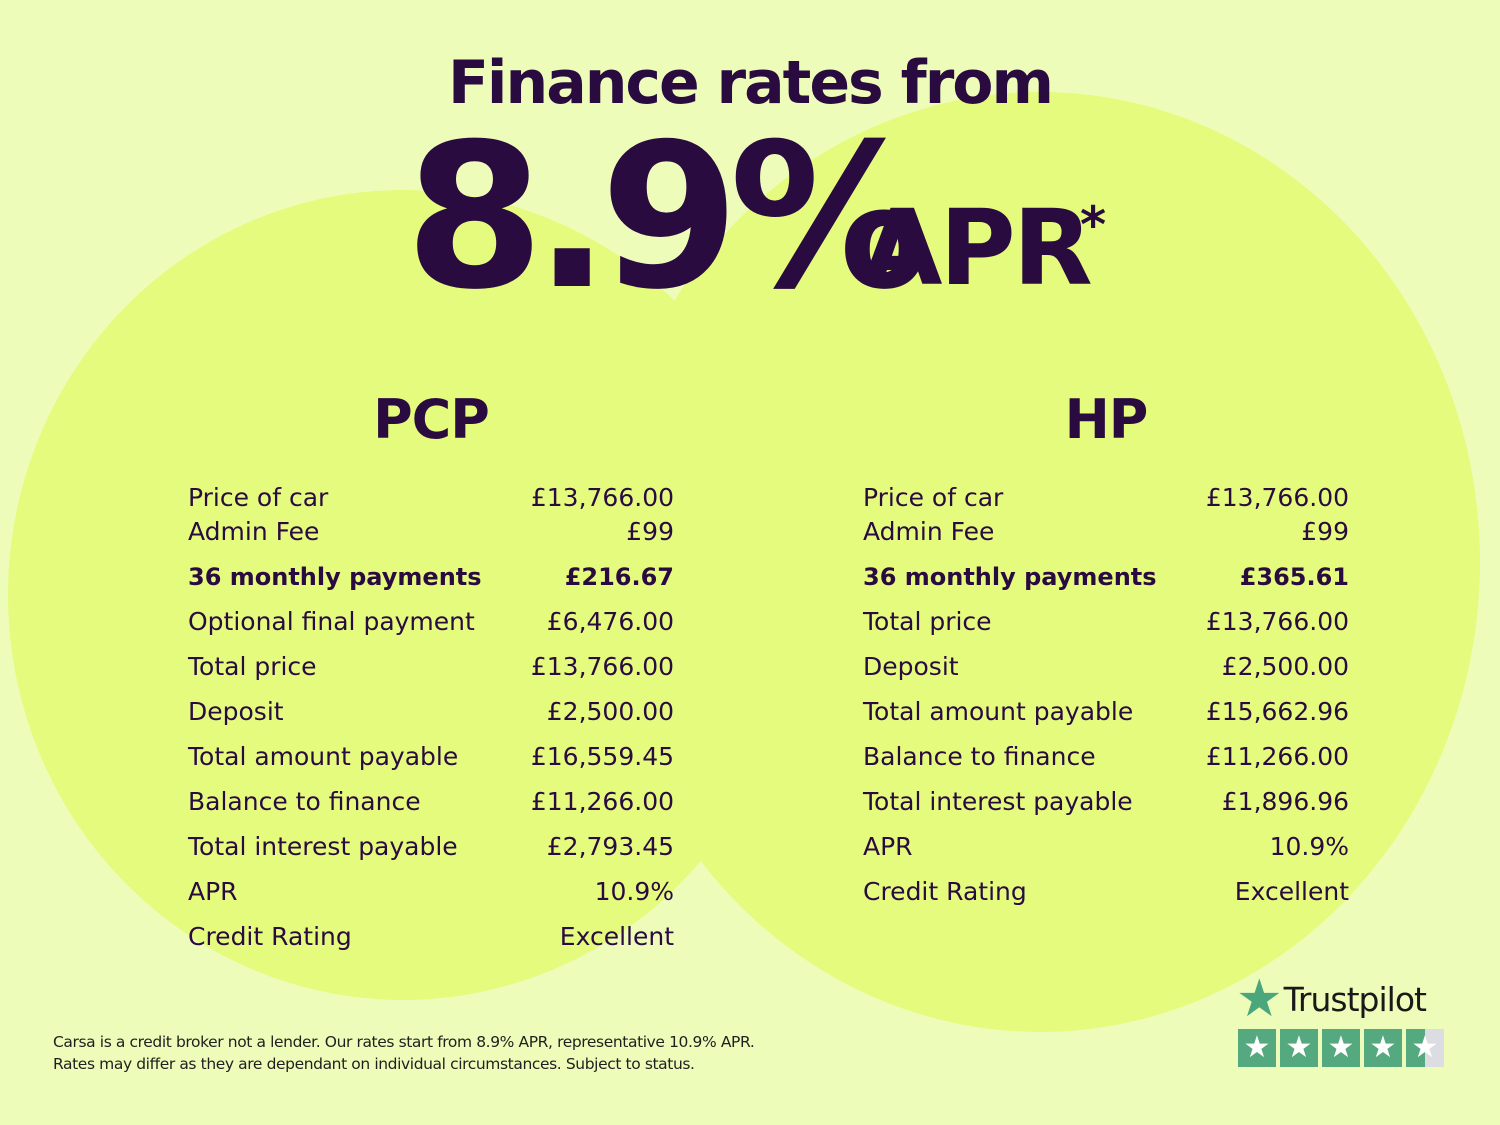 Image resolution: width=1500 pixels, height=1125 pixels. I want to click on row-value: £1,896.96, so click(1285, 801).